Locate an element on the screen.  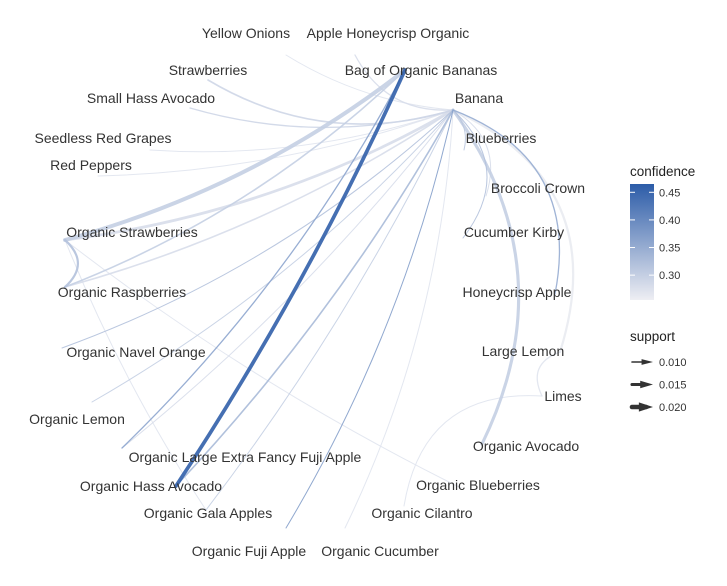
edge-small_hass_avocado-to-banana is located at coordinates (321, 118).